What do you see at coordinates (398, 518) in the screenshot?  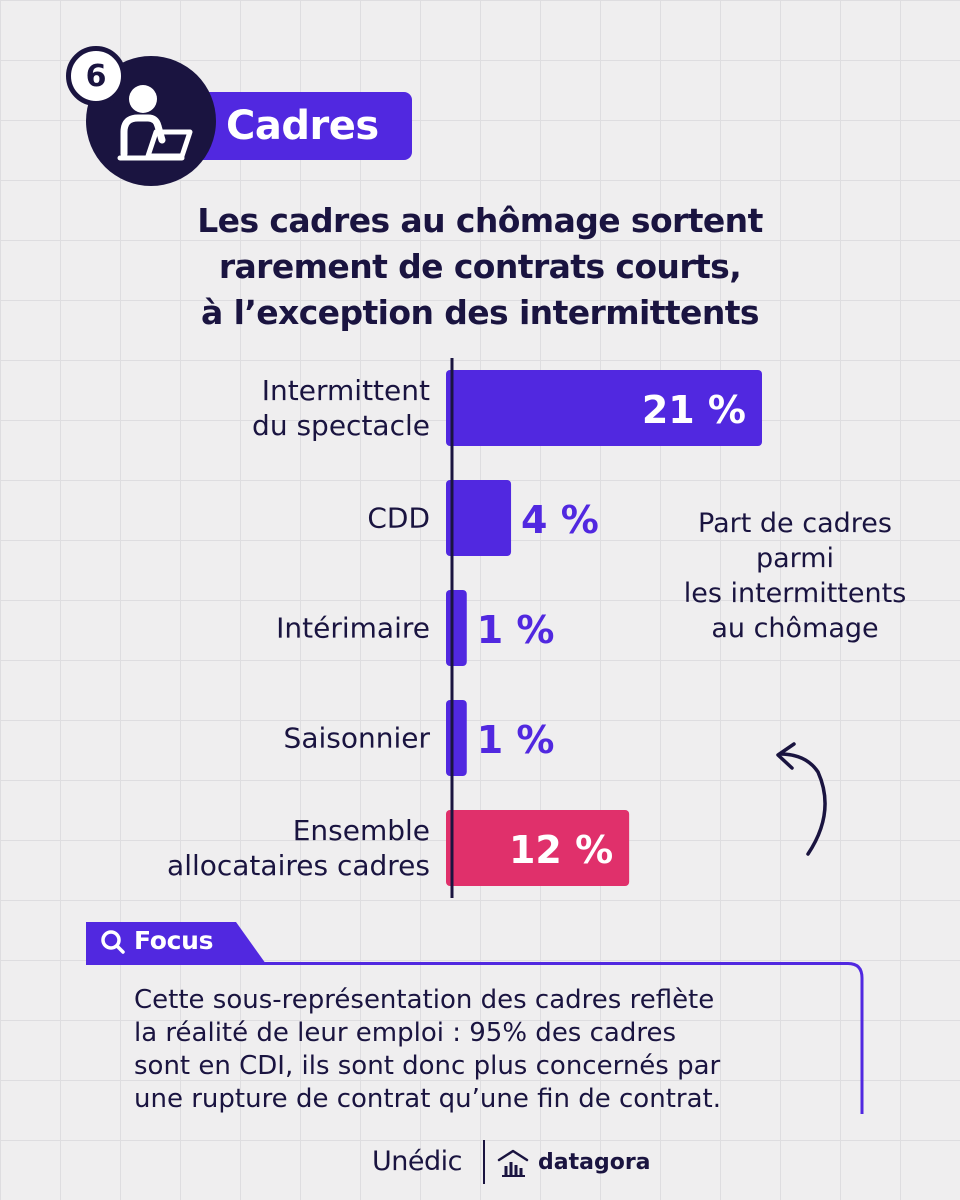 I see `category-label: CDD` at bounding box center [398, 518].